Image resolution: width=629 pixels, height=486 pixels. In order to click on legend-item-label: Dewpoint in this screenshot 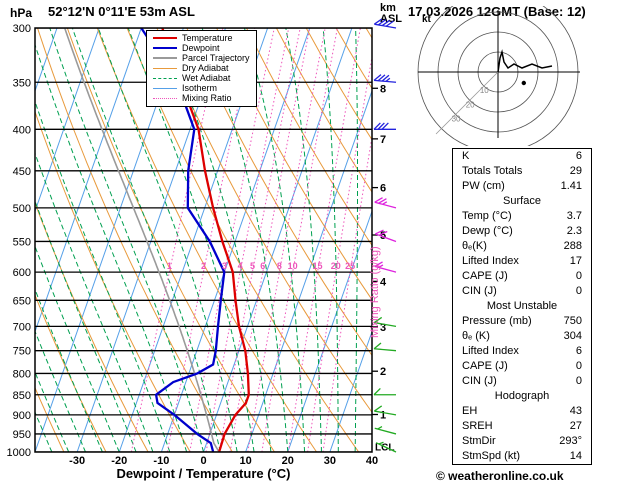, I will do `click(201, 48)`.